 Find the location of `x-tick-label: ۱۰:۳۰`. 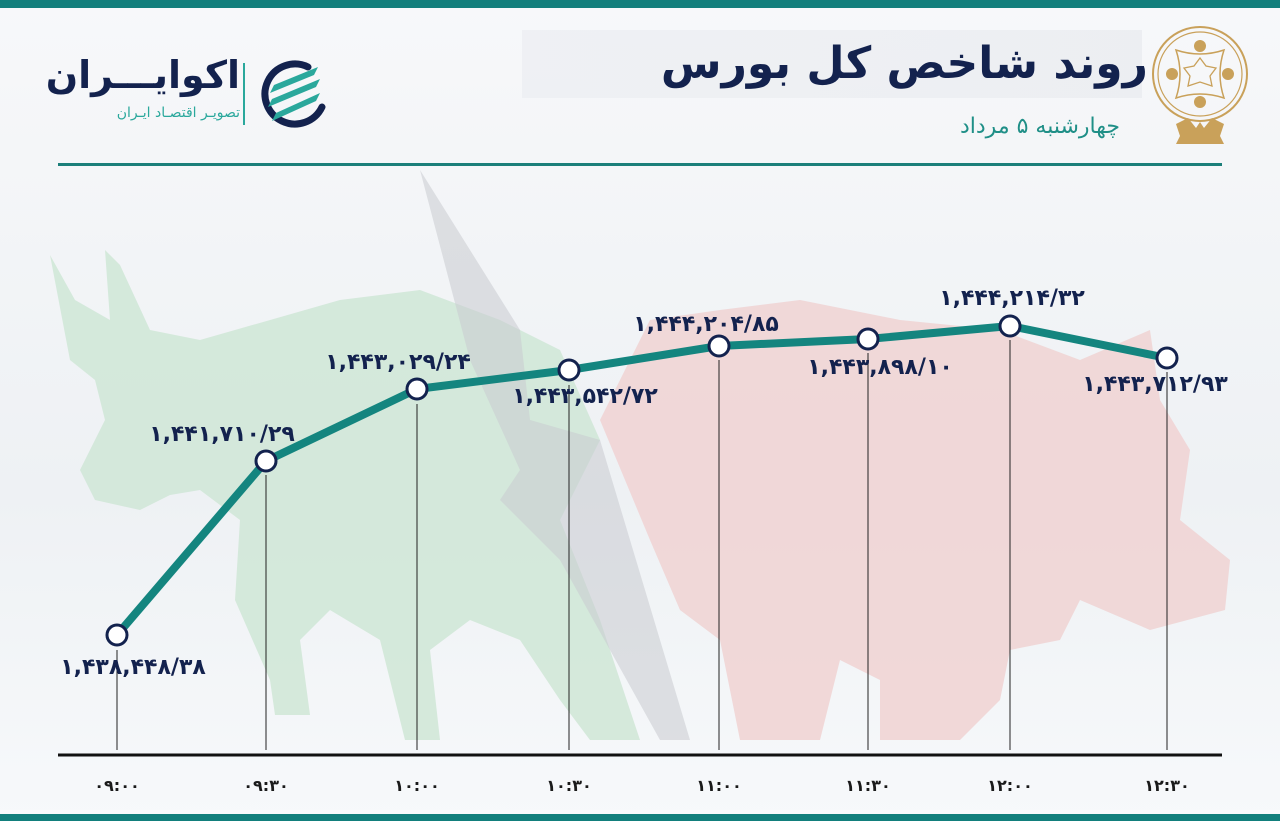

x-tick-label: ۱۰:۳۰ is located at coordinates (569, 785).